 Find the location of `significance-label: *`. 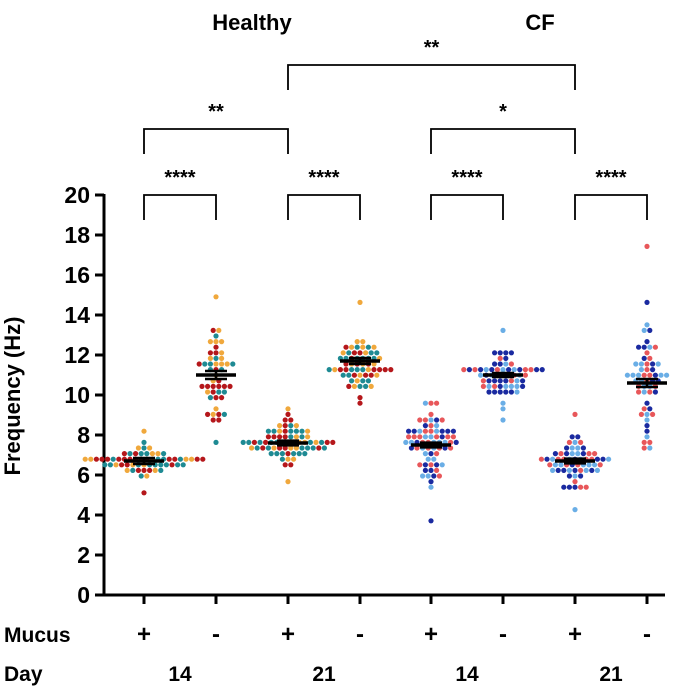

significance-label: * is located at coordinates (503, 112).